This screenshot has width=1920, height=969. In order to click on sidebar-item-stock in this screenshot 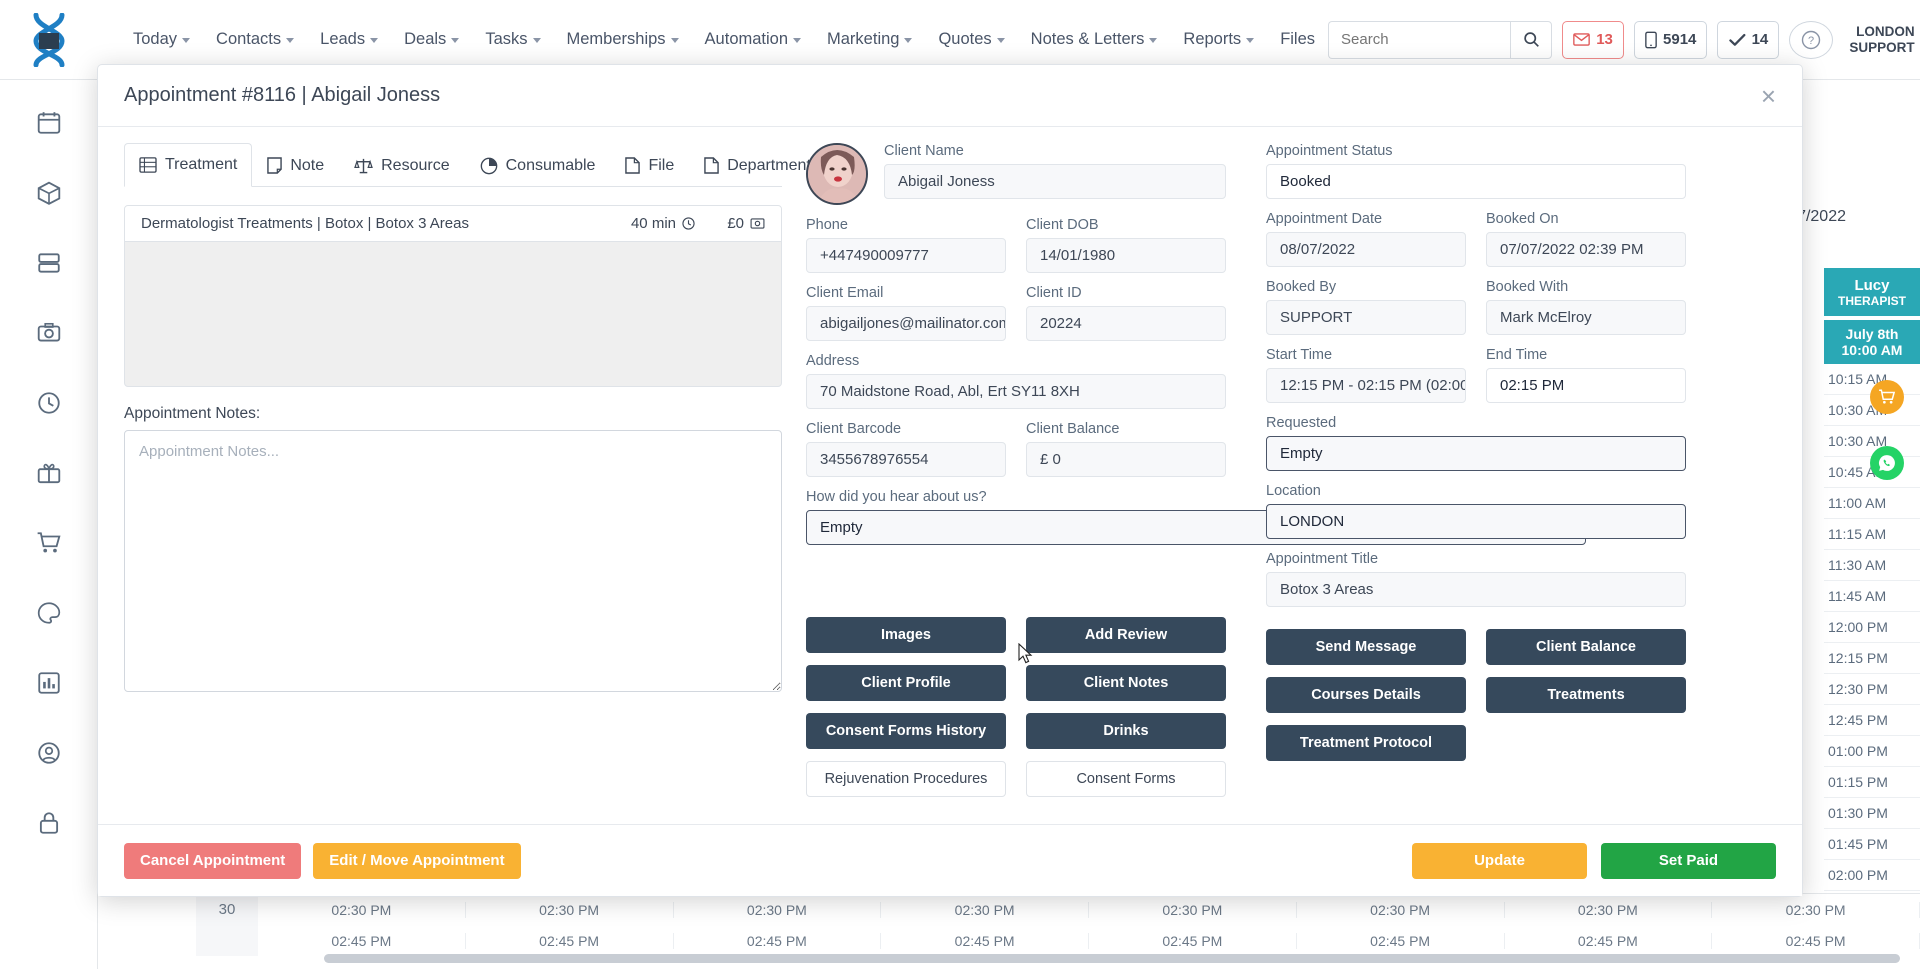, I will do `click(49, 193)`.